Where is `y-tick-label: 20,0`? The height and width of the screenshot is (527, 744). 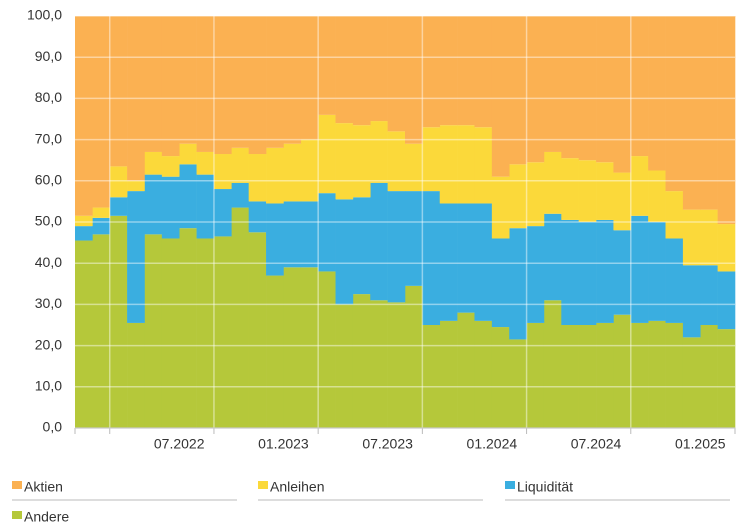 y-tick-label: 20,0 is located at coordinates (48, 344).